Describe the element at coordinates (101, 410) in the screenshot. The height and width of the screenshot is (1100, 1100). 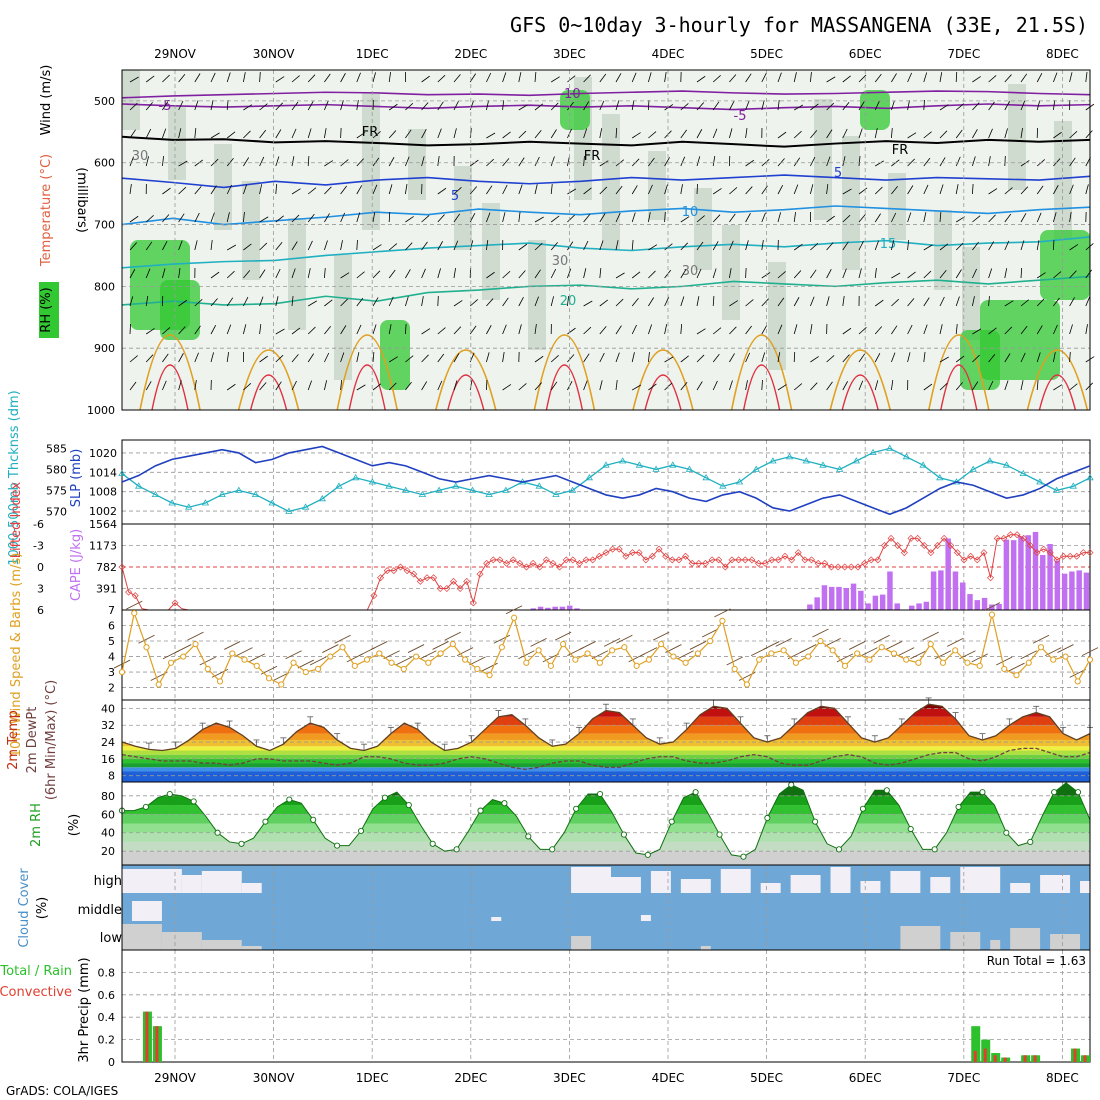
I see `ytick-pressure: 1000` at that location.